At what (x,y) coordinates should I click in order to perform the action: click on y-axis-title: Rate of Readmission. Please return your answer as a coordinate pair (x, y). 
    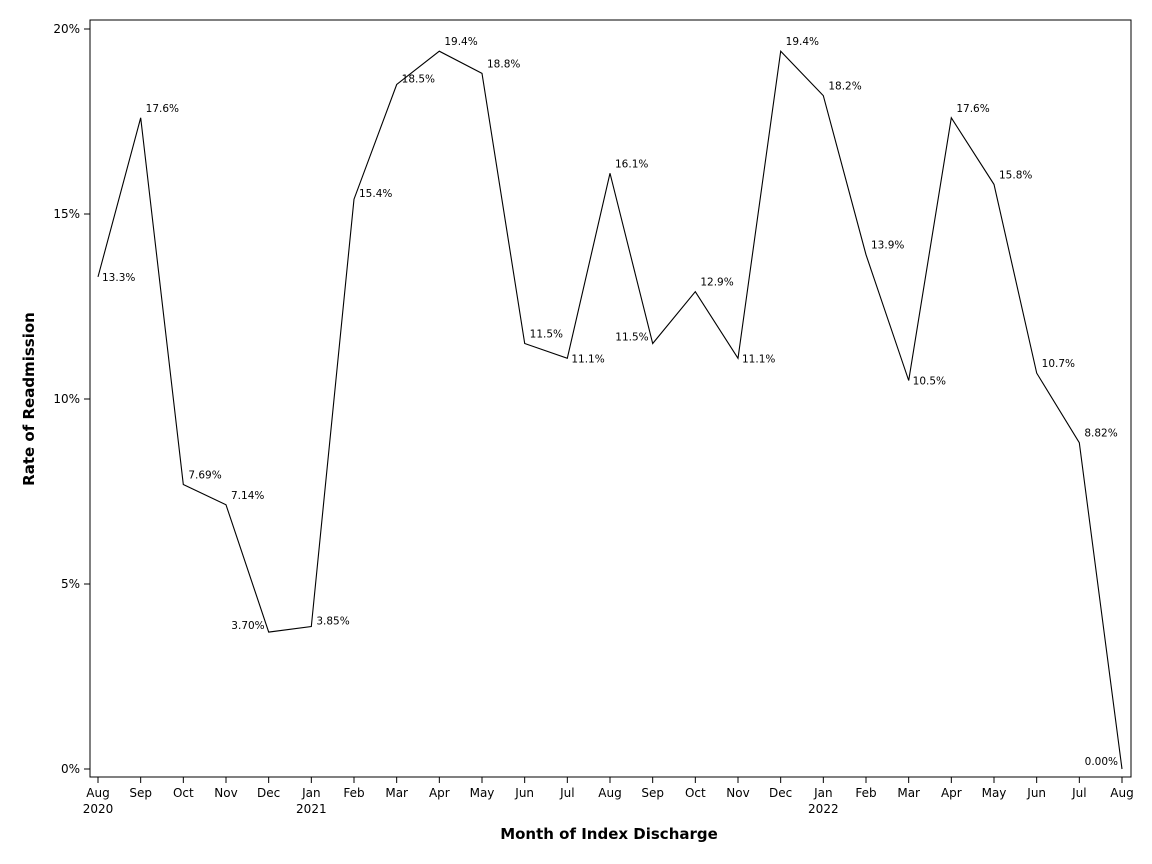
    Looking at the image, I should click on (29, 399).